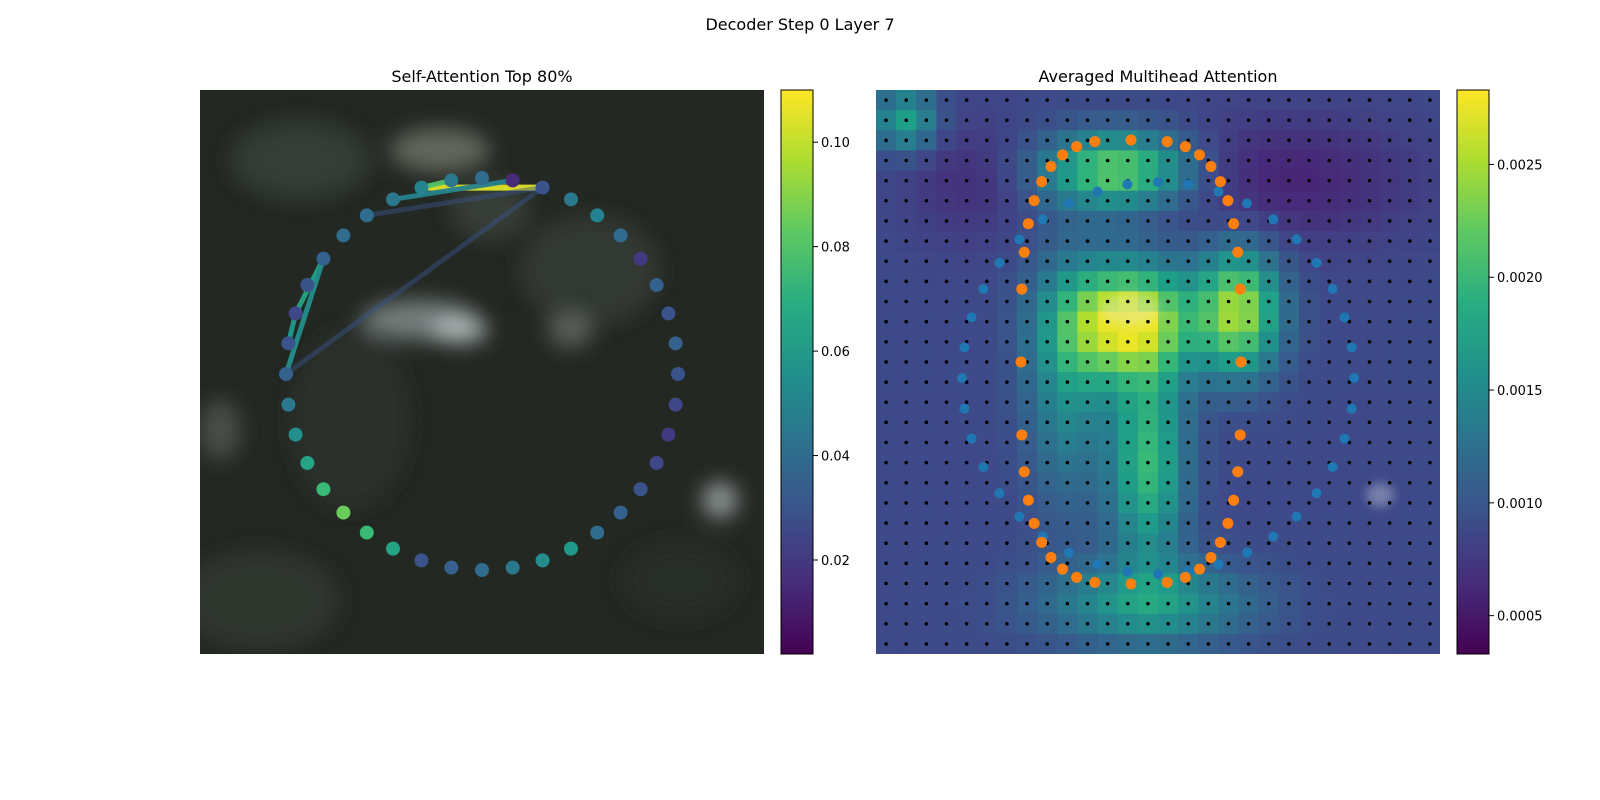 Image resolution: width=1600 pixels, height=800 pixels. Describe the element at coordinates (455, 201) in the screenshot. I see `attention-edge` at that location.